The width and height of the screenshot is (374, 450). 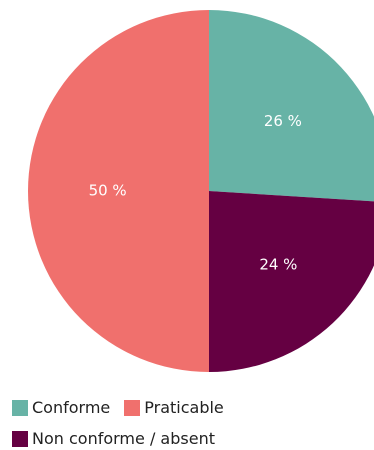 What do you see at coordinates (184, 407) in the screenshot?
I see `legend-label-praticable: Praticable` at bounding box center [184, 407].